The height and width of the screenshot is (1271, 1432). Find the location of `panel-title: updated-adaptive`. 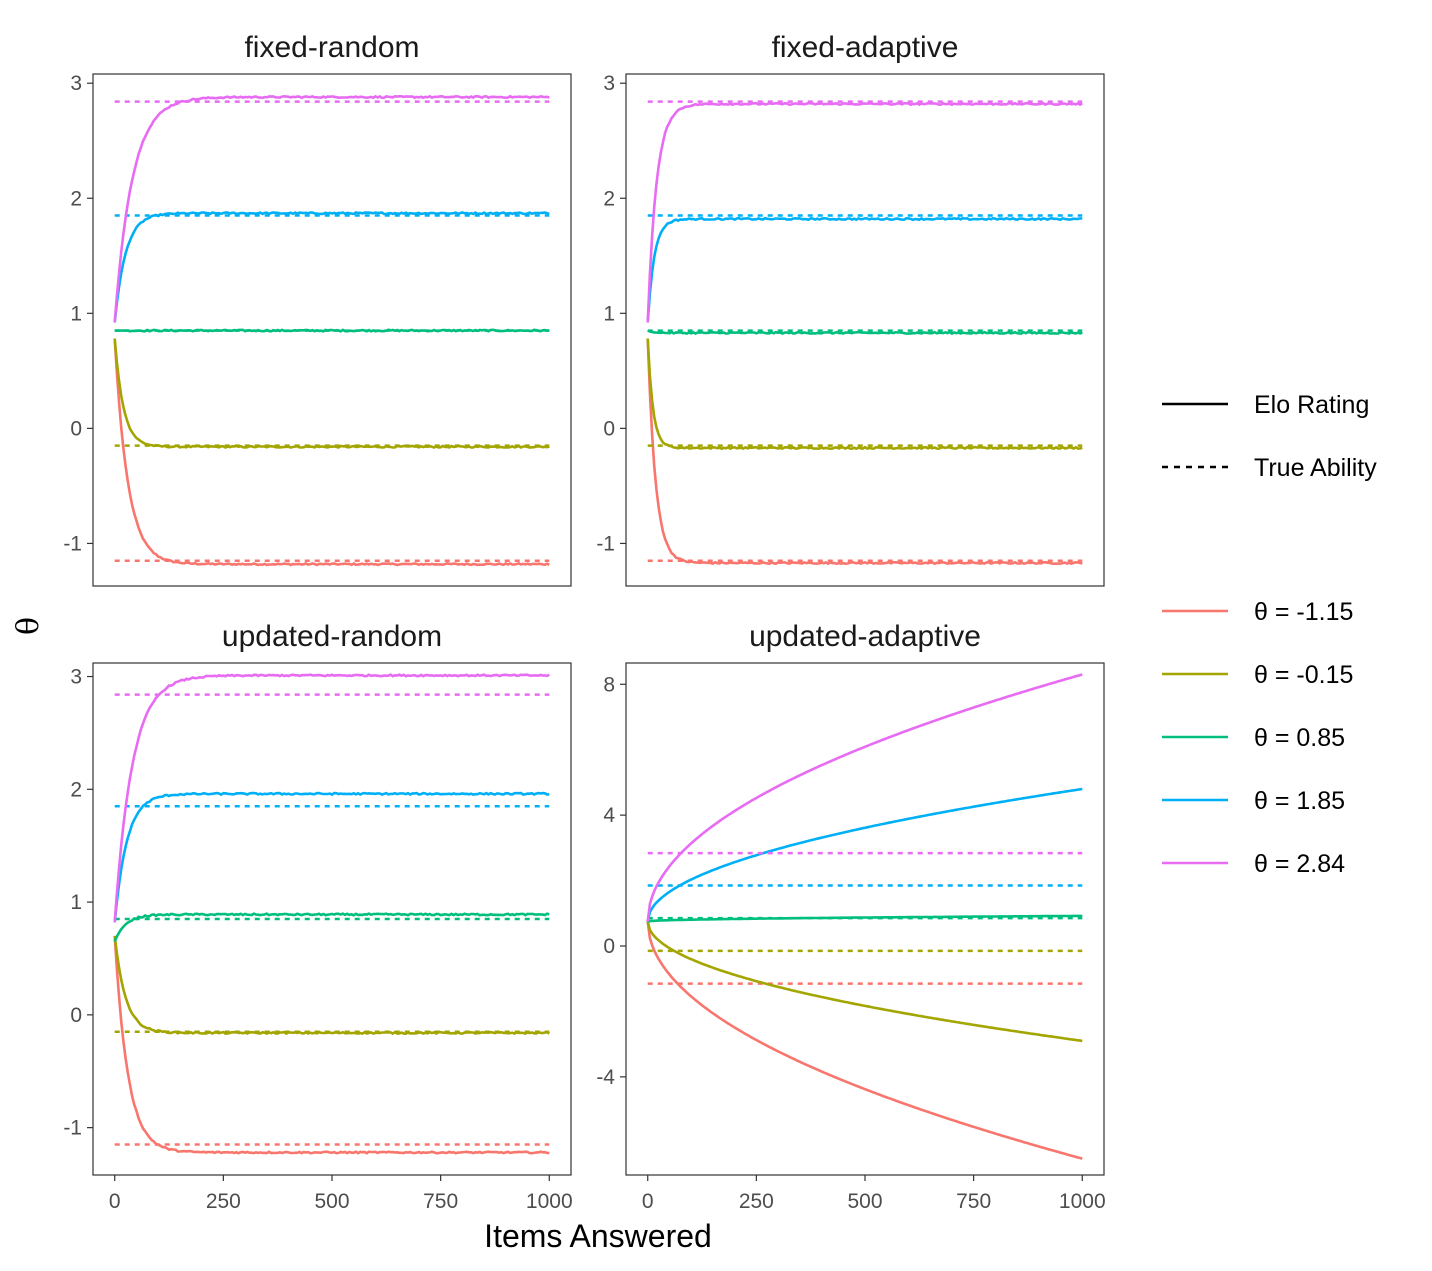

panel-title: updated-adaptive is located at coordinates (865, 636).